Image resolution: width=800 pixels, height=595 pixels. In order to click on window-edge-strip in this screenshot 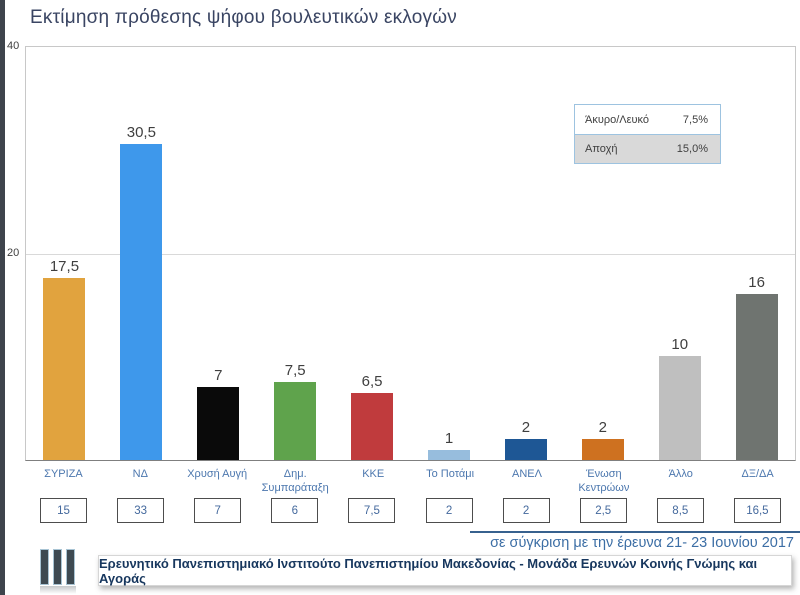, I will do `click(2, 297)`.